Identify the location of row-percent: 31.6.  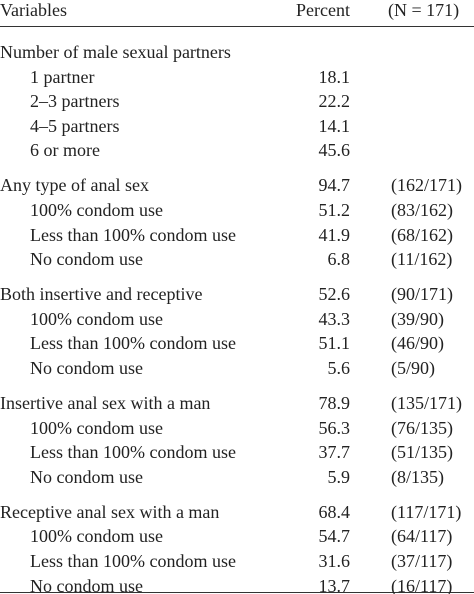
(334, 561).